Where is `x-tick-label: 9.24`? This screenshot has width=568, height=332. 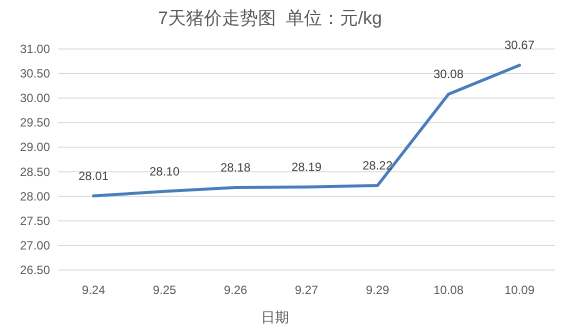 x-tick-label: 9.24 is located at coordinates (94, 290).